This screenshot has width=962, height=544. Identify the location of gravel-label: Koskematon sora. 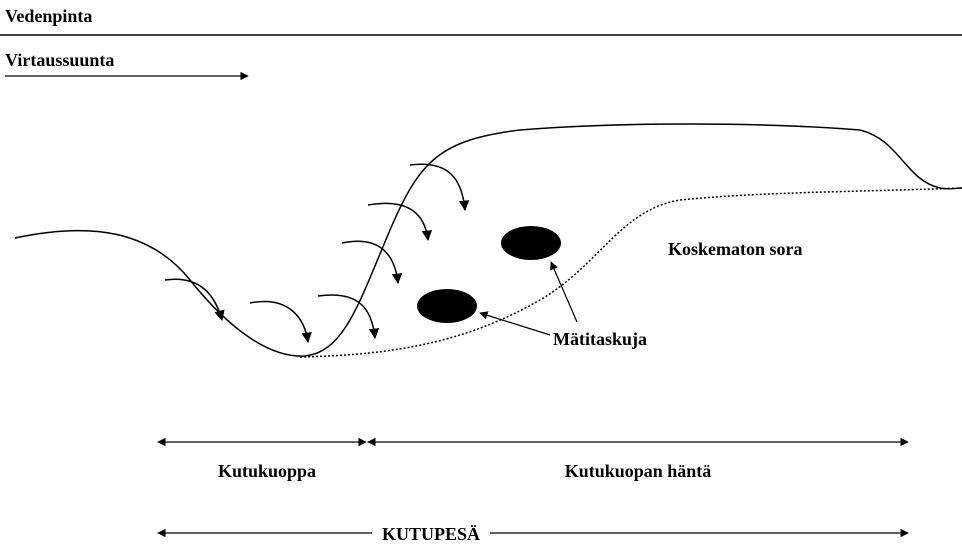
(735, 249).